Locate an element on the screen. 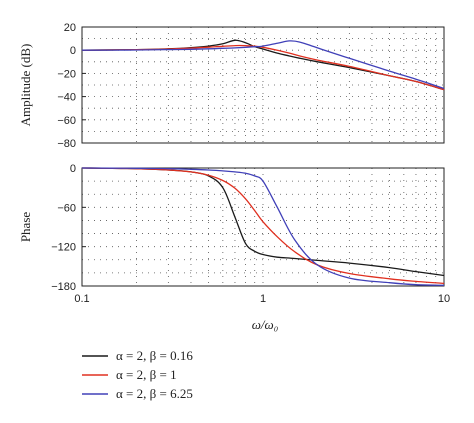 This screenshot has width=474, height=423. phase-ytick-label: 0 is located at coordinates (73, 169).